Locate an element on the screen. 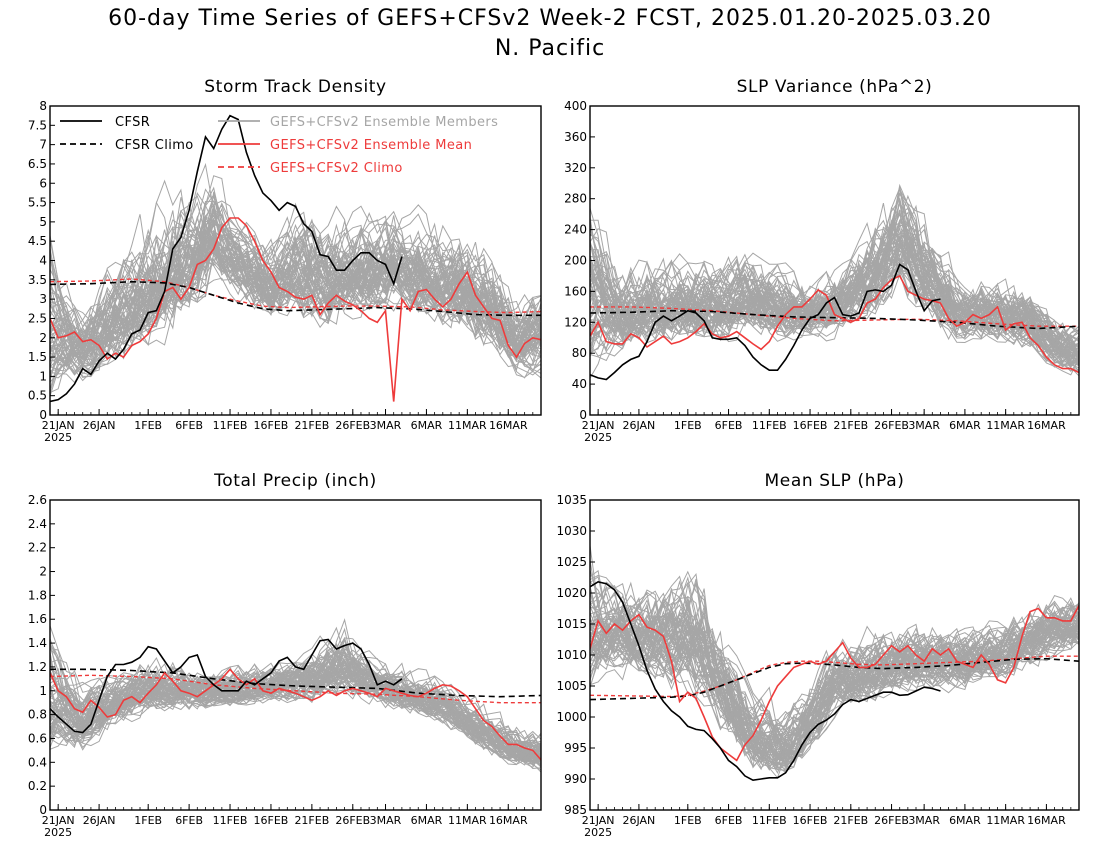 This screenshot has height=850, width=1100. legend-label: GEFS+CFSv2 Ensemble Members is located at coordinates (384, 122).